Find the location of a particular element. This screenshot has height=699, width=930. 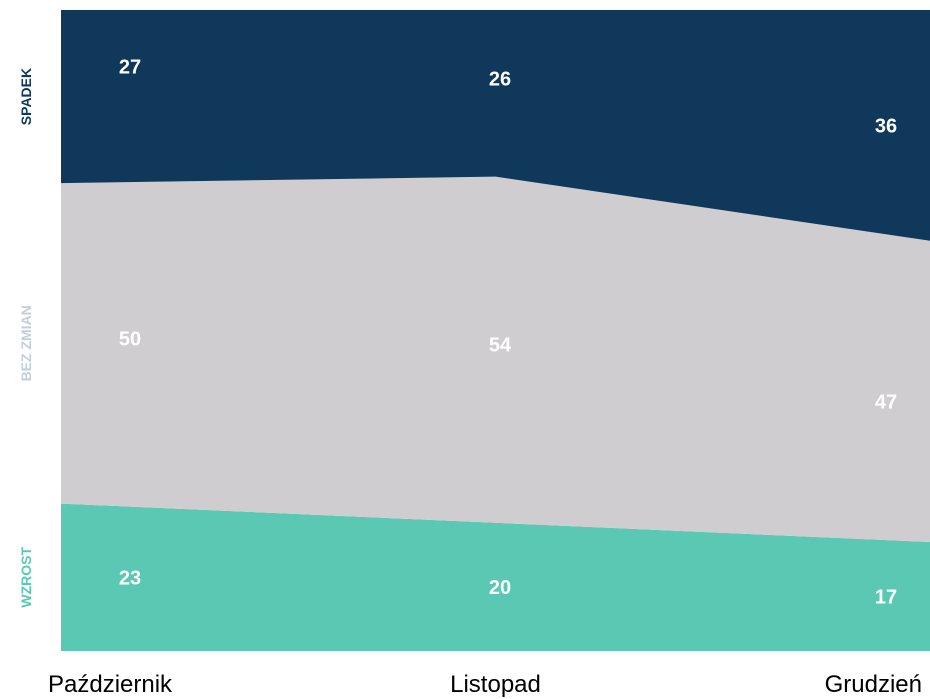

series-label-bez-zmian: BEZ ZMIAN is located at coordinates (26, 343).